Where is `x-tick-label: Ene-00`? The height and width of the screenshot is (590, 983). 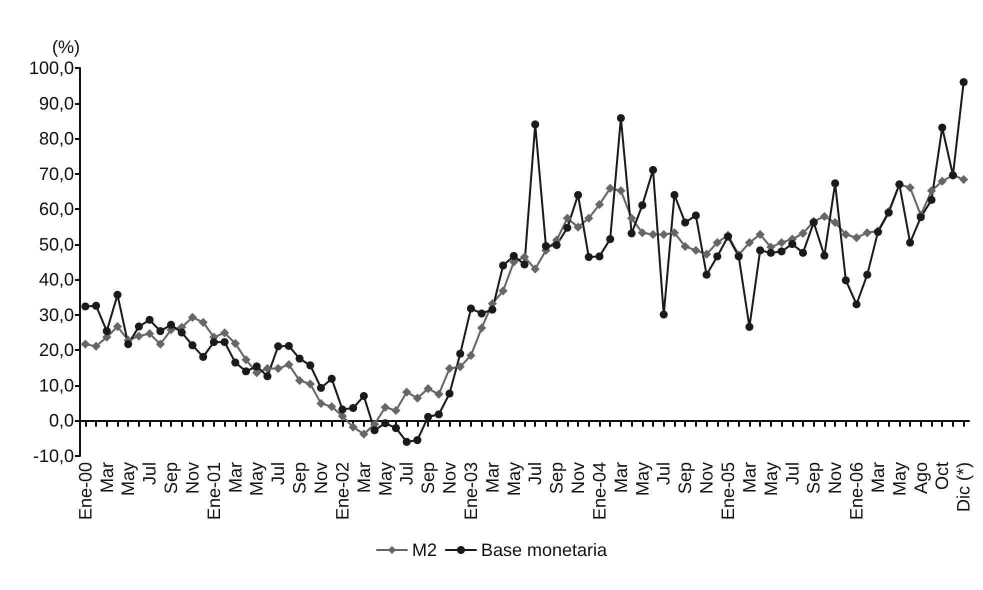 x-tick-label: Ene-00 is located at coordinates (85, 491).